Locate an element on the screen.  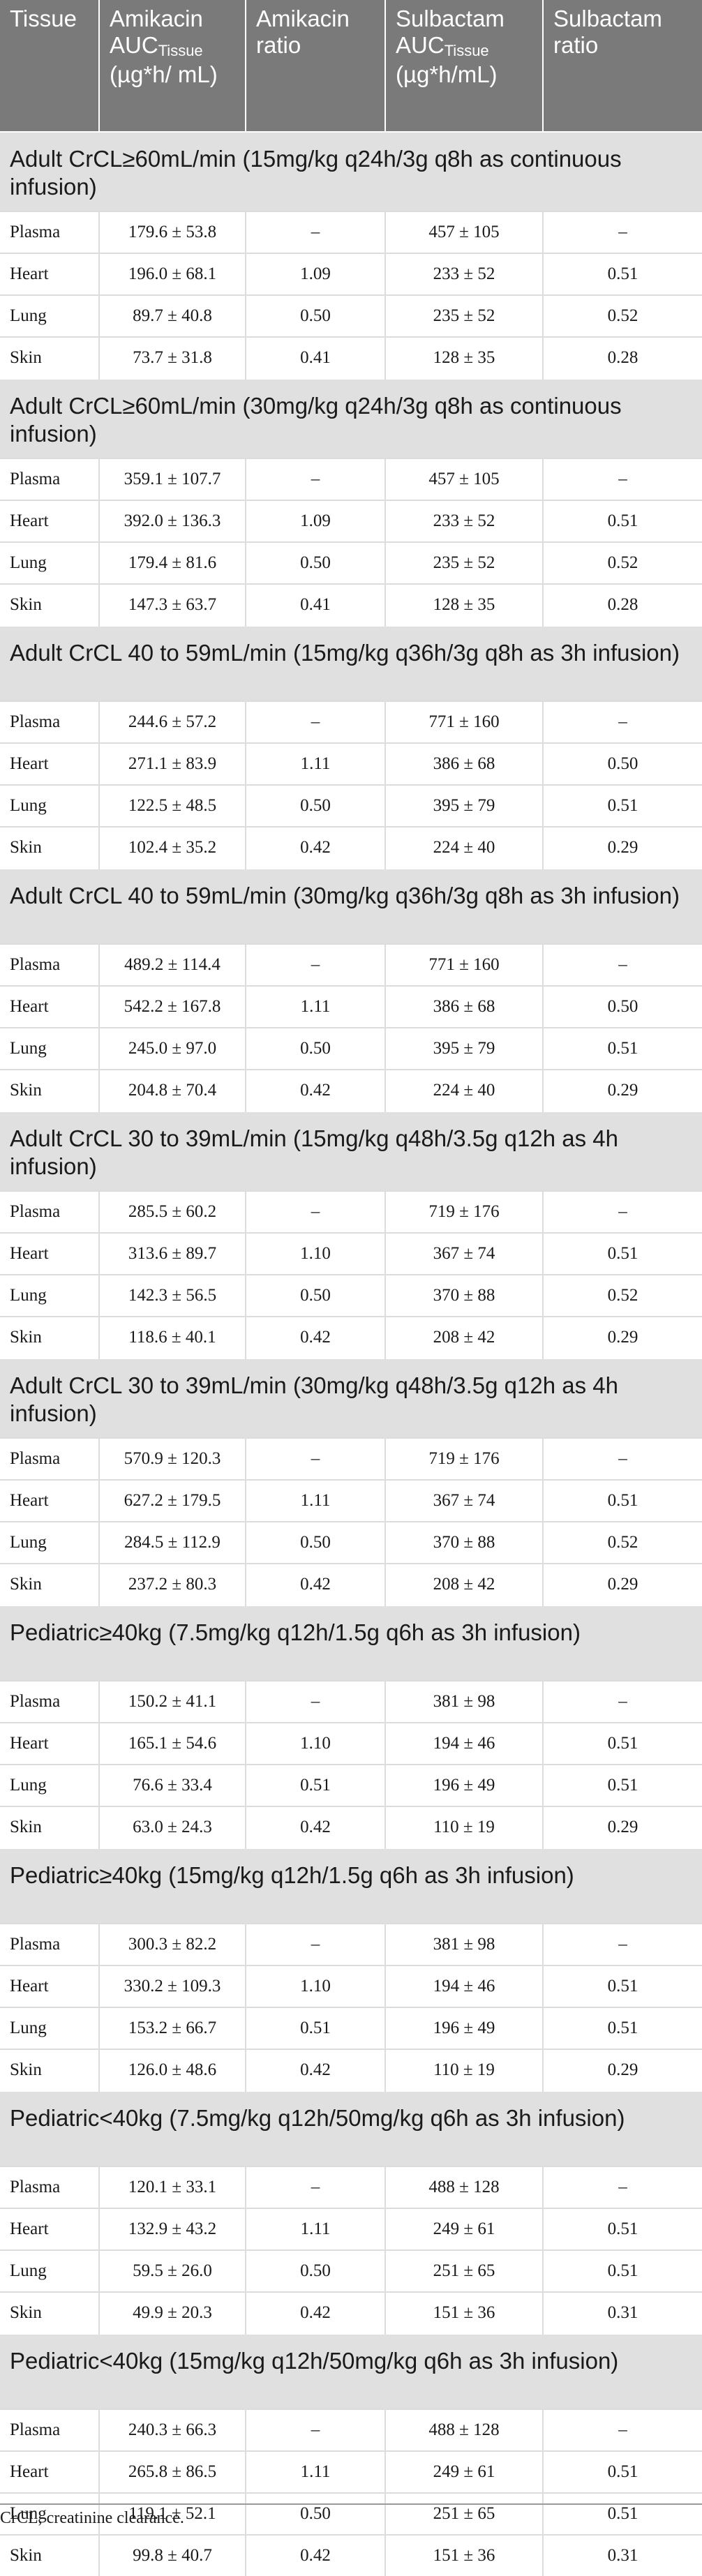
table-row: Lung 245.0 ± 97.0 0.50 395 ± 79 0.51 is located at coordinates (351, 1048).